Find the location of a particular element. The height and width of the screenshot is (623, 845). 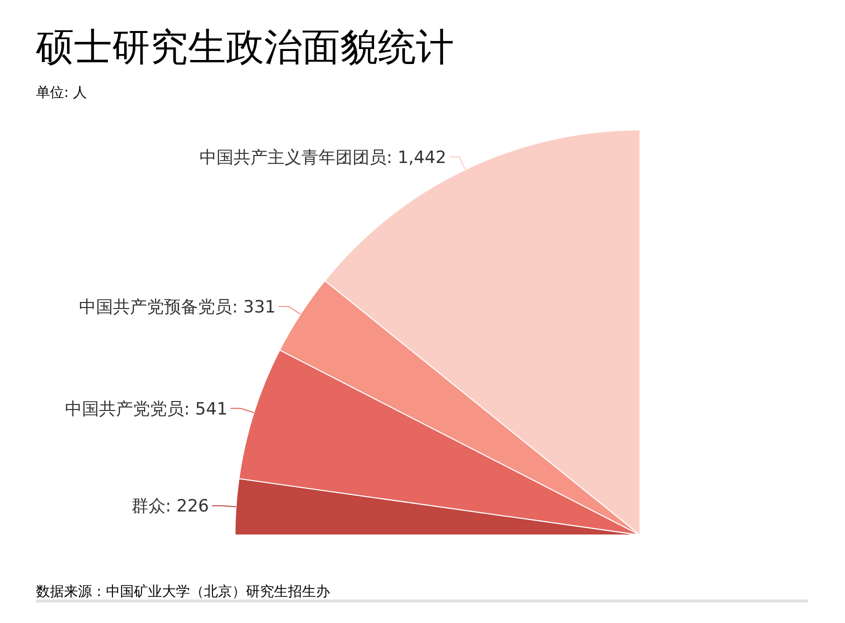

slice-label: 中国共产党预备党员: 331 is located at coordinates (177, 308).